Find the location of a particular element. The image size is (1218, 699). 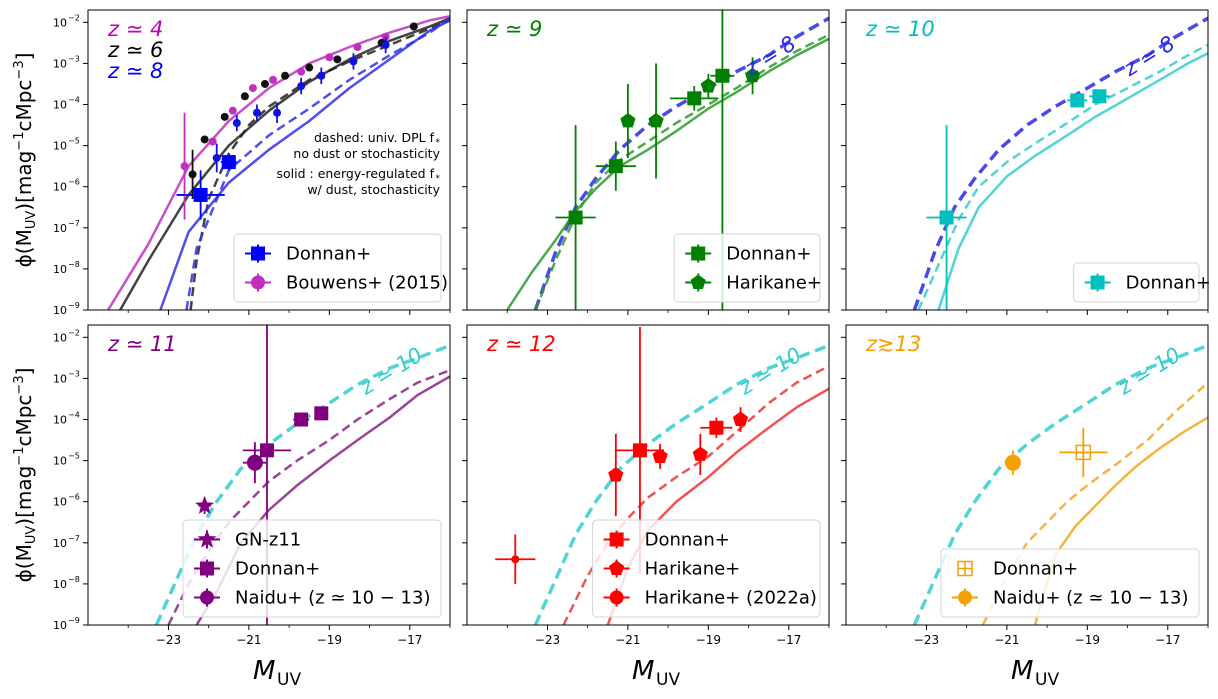

y-axis-label-part: UV is located at coordinates (31, 220).